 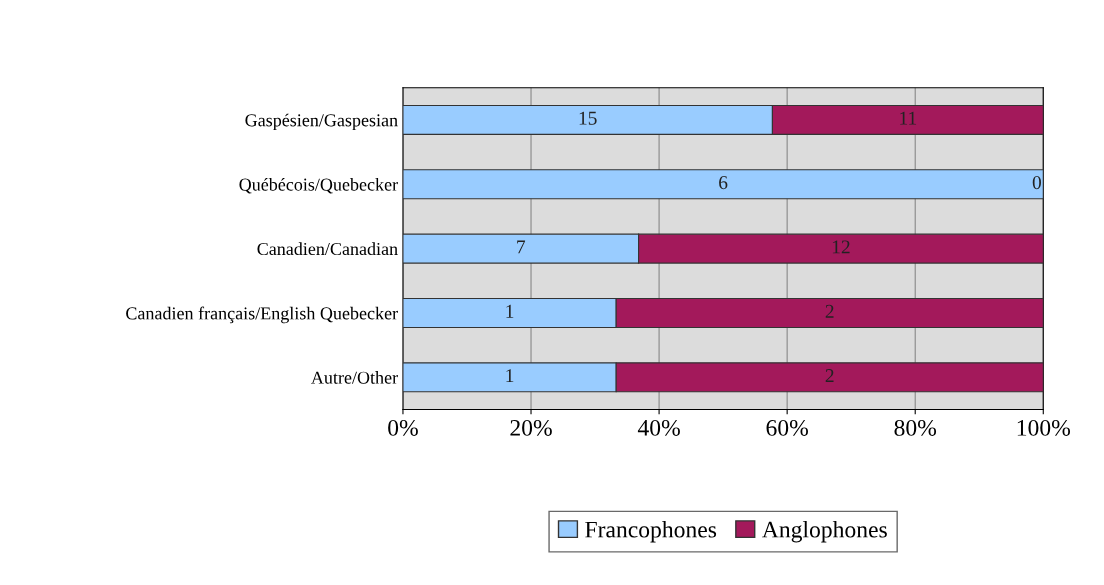 I want to click on y-tick-label: Canadien/Canadian, so click(x=327, y=249).